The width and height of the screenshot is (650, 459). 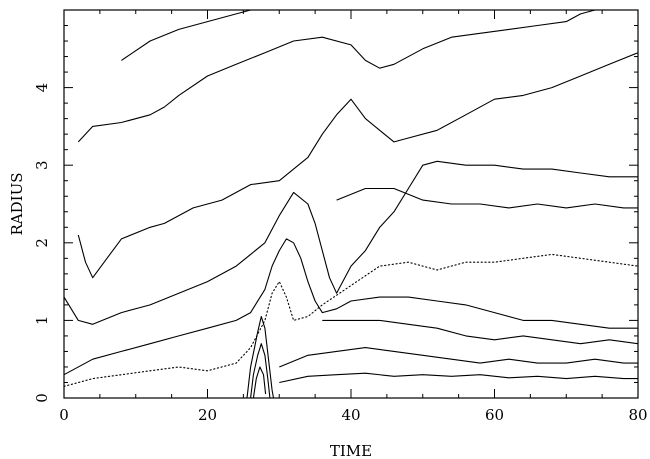 What do you see at coordinates (42, 321) in the screenshot?
I see `y-tick-label: 1` at bounding box center [42, 321].